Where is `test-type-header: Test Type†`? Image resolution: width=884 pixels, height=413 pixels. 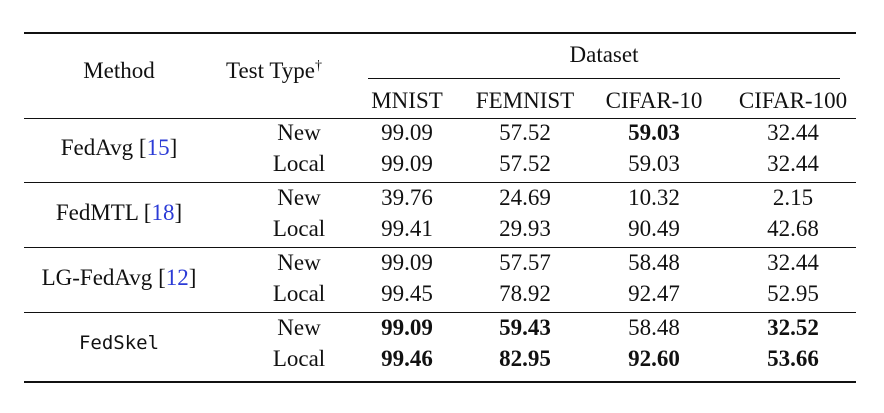
test-type-header: Test Type† is located at coordinates (274, 71).